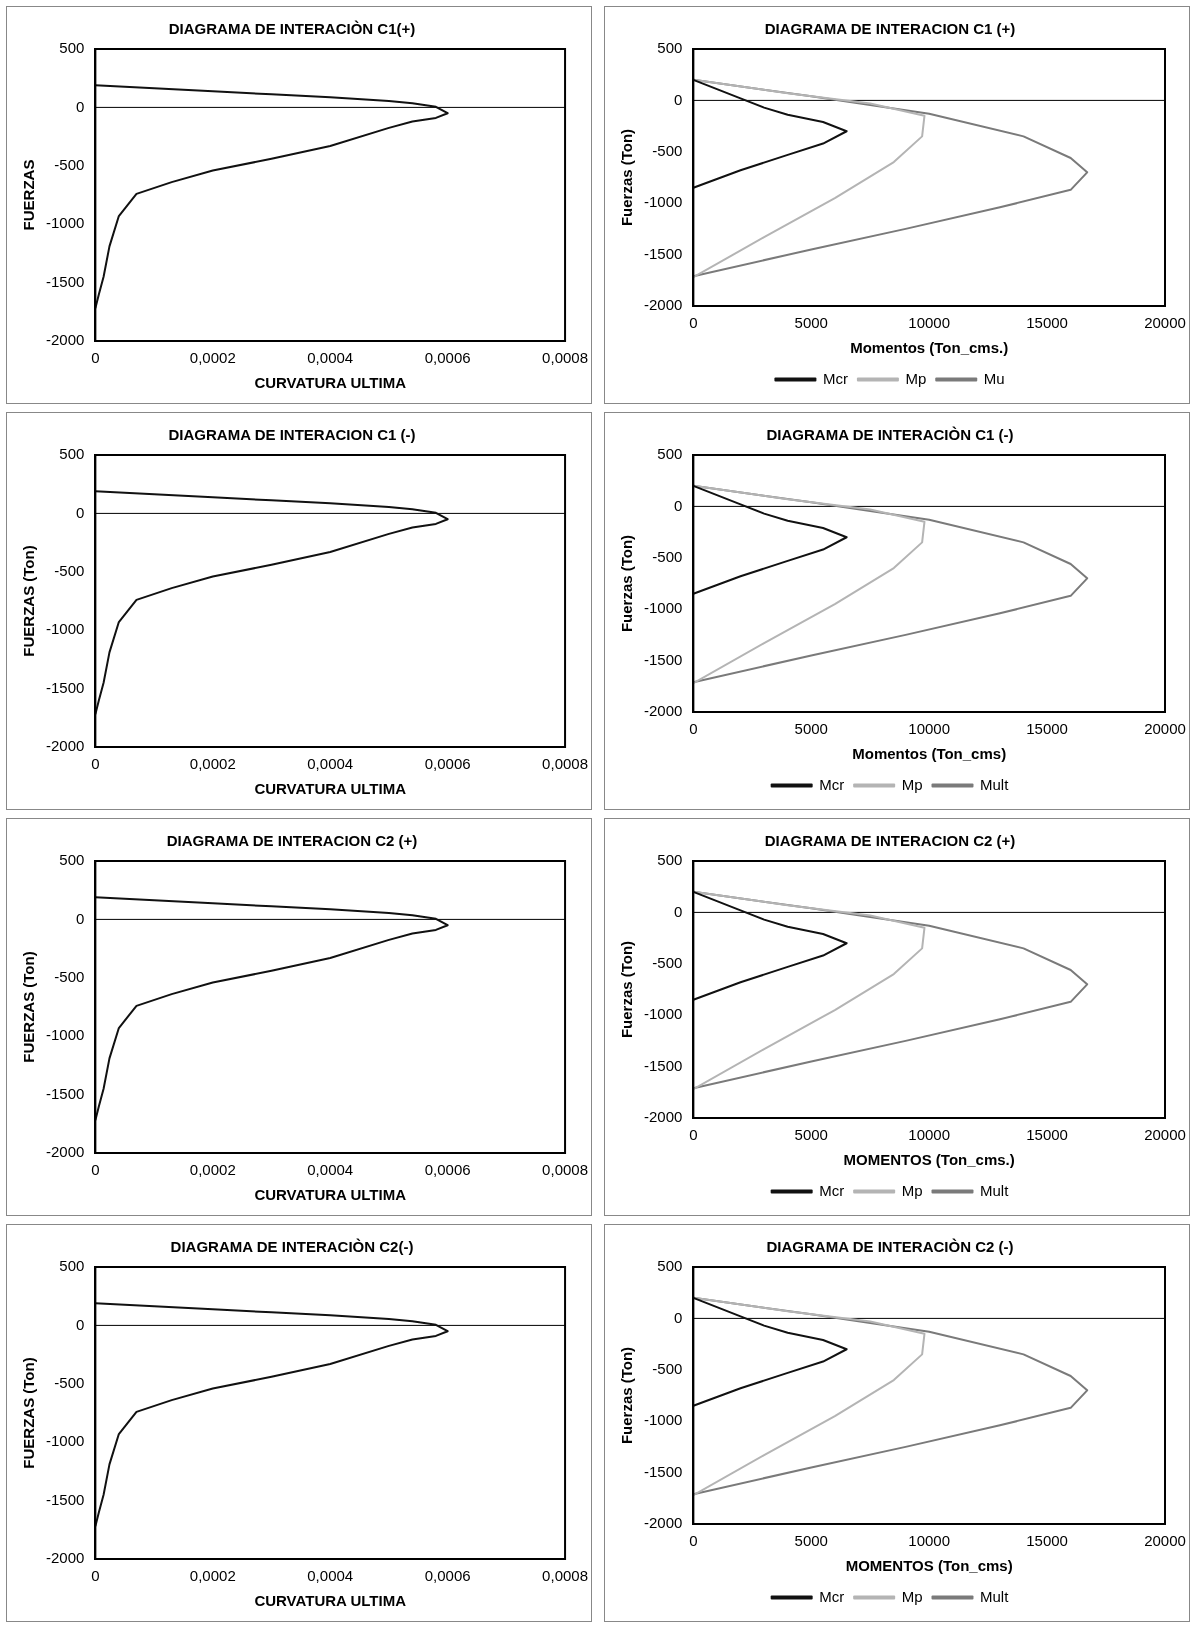 This screenshot has width=1196, height=1638. I want to click on chart-title: DIAGRAMA DE INTERACION C2 (+), so click(890, 841).